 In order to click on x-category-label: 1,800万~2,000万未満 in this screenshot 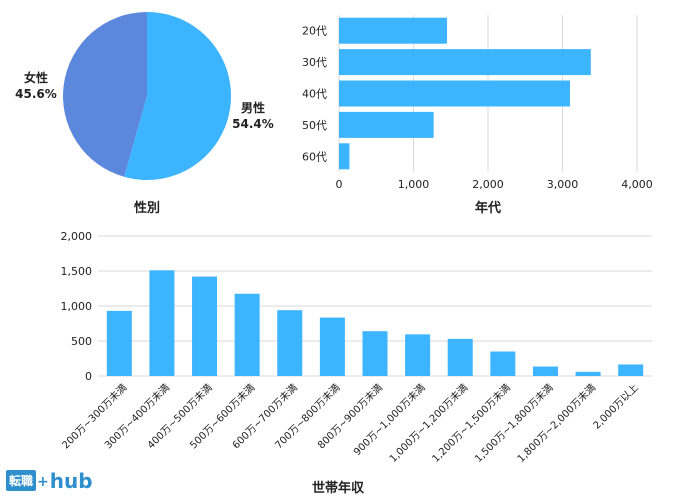, I will do `click(556, 423)`.